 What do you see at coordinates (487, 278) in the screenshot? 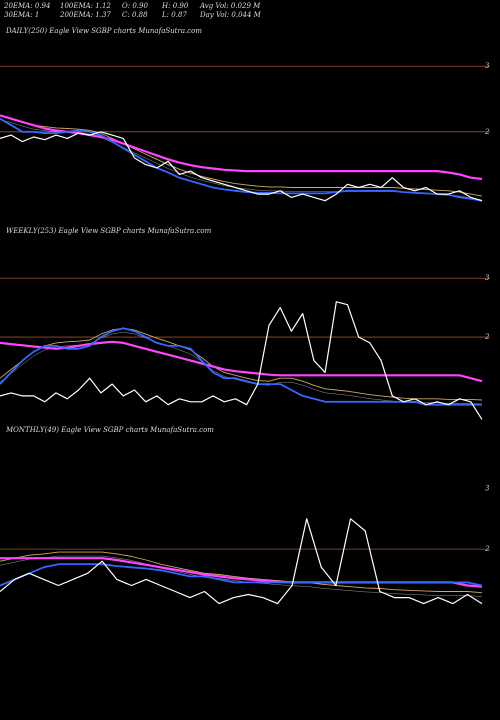
I see `weekly-ytick-label: 3` at bounding box center [487, 278].